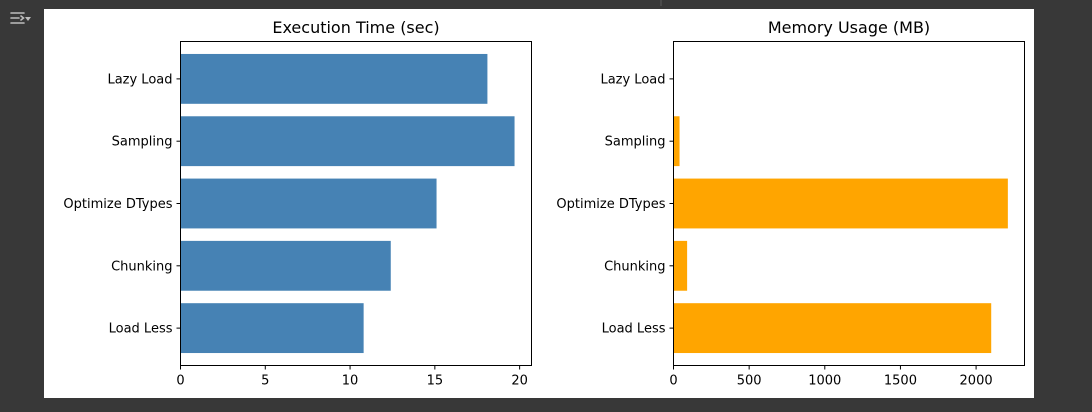 The width and height of the screenshot is (1092, 412). Describe the element at coordinates (976, 381) in the screenshot. I see `x-tick-label: 2000` at that location.